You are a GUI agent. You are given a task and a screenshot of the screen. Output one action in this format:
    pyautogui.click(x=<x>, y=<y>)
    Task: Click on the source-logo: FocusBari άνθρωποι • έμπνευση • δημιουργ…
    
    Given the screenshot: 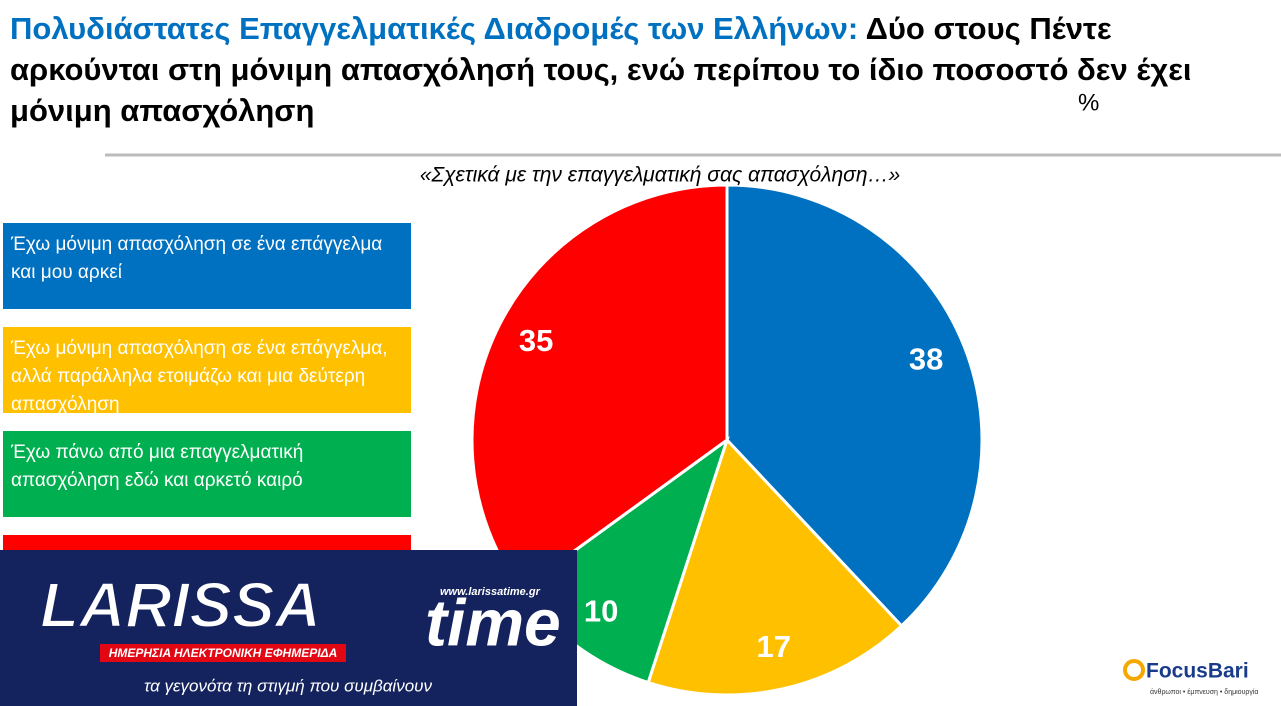 What is the action you would take?
    pyautogui.click(x=1190, y=677)
    